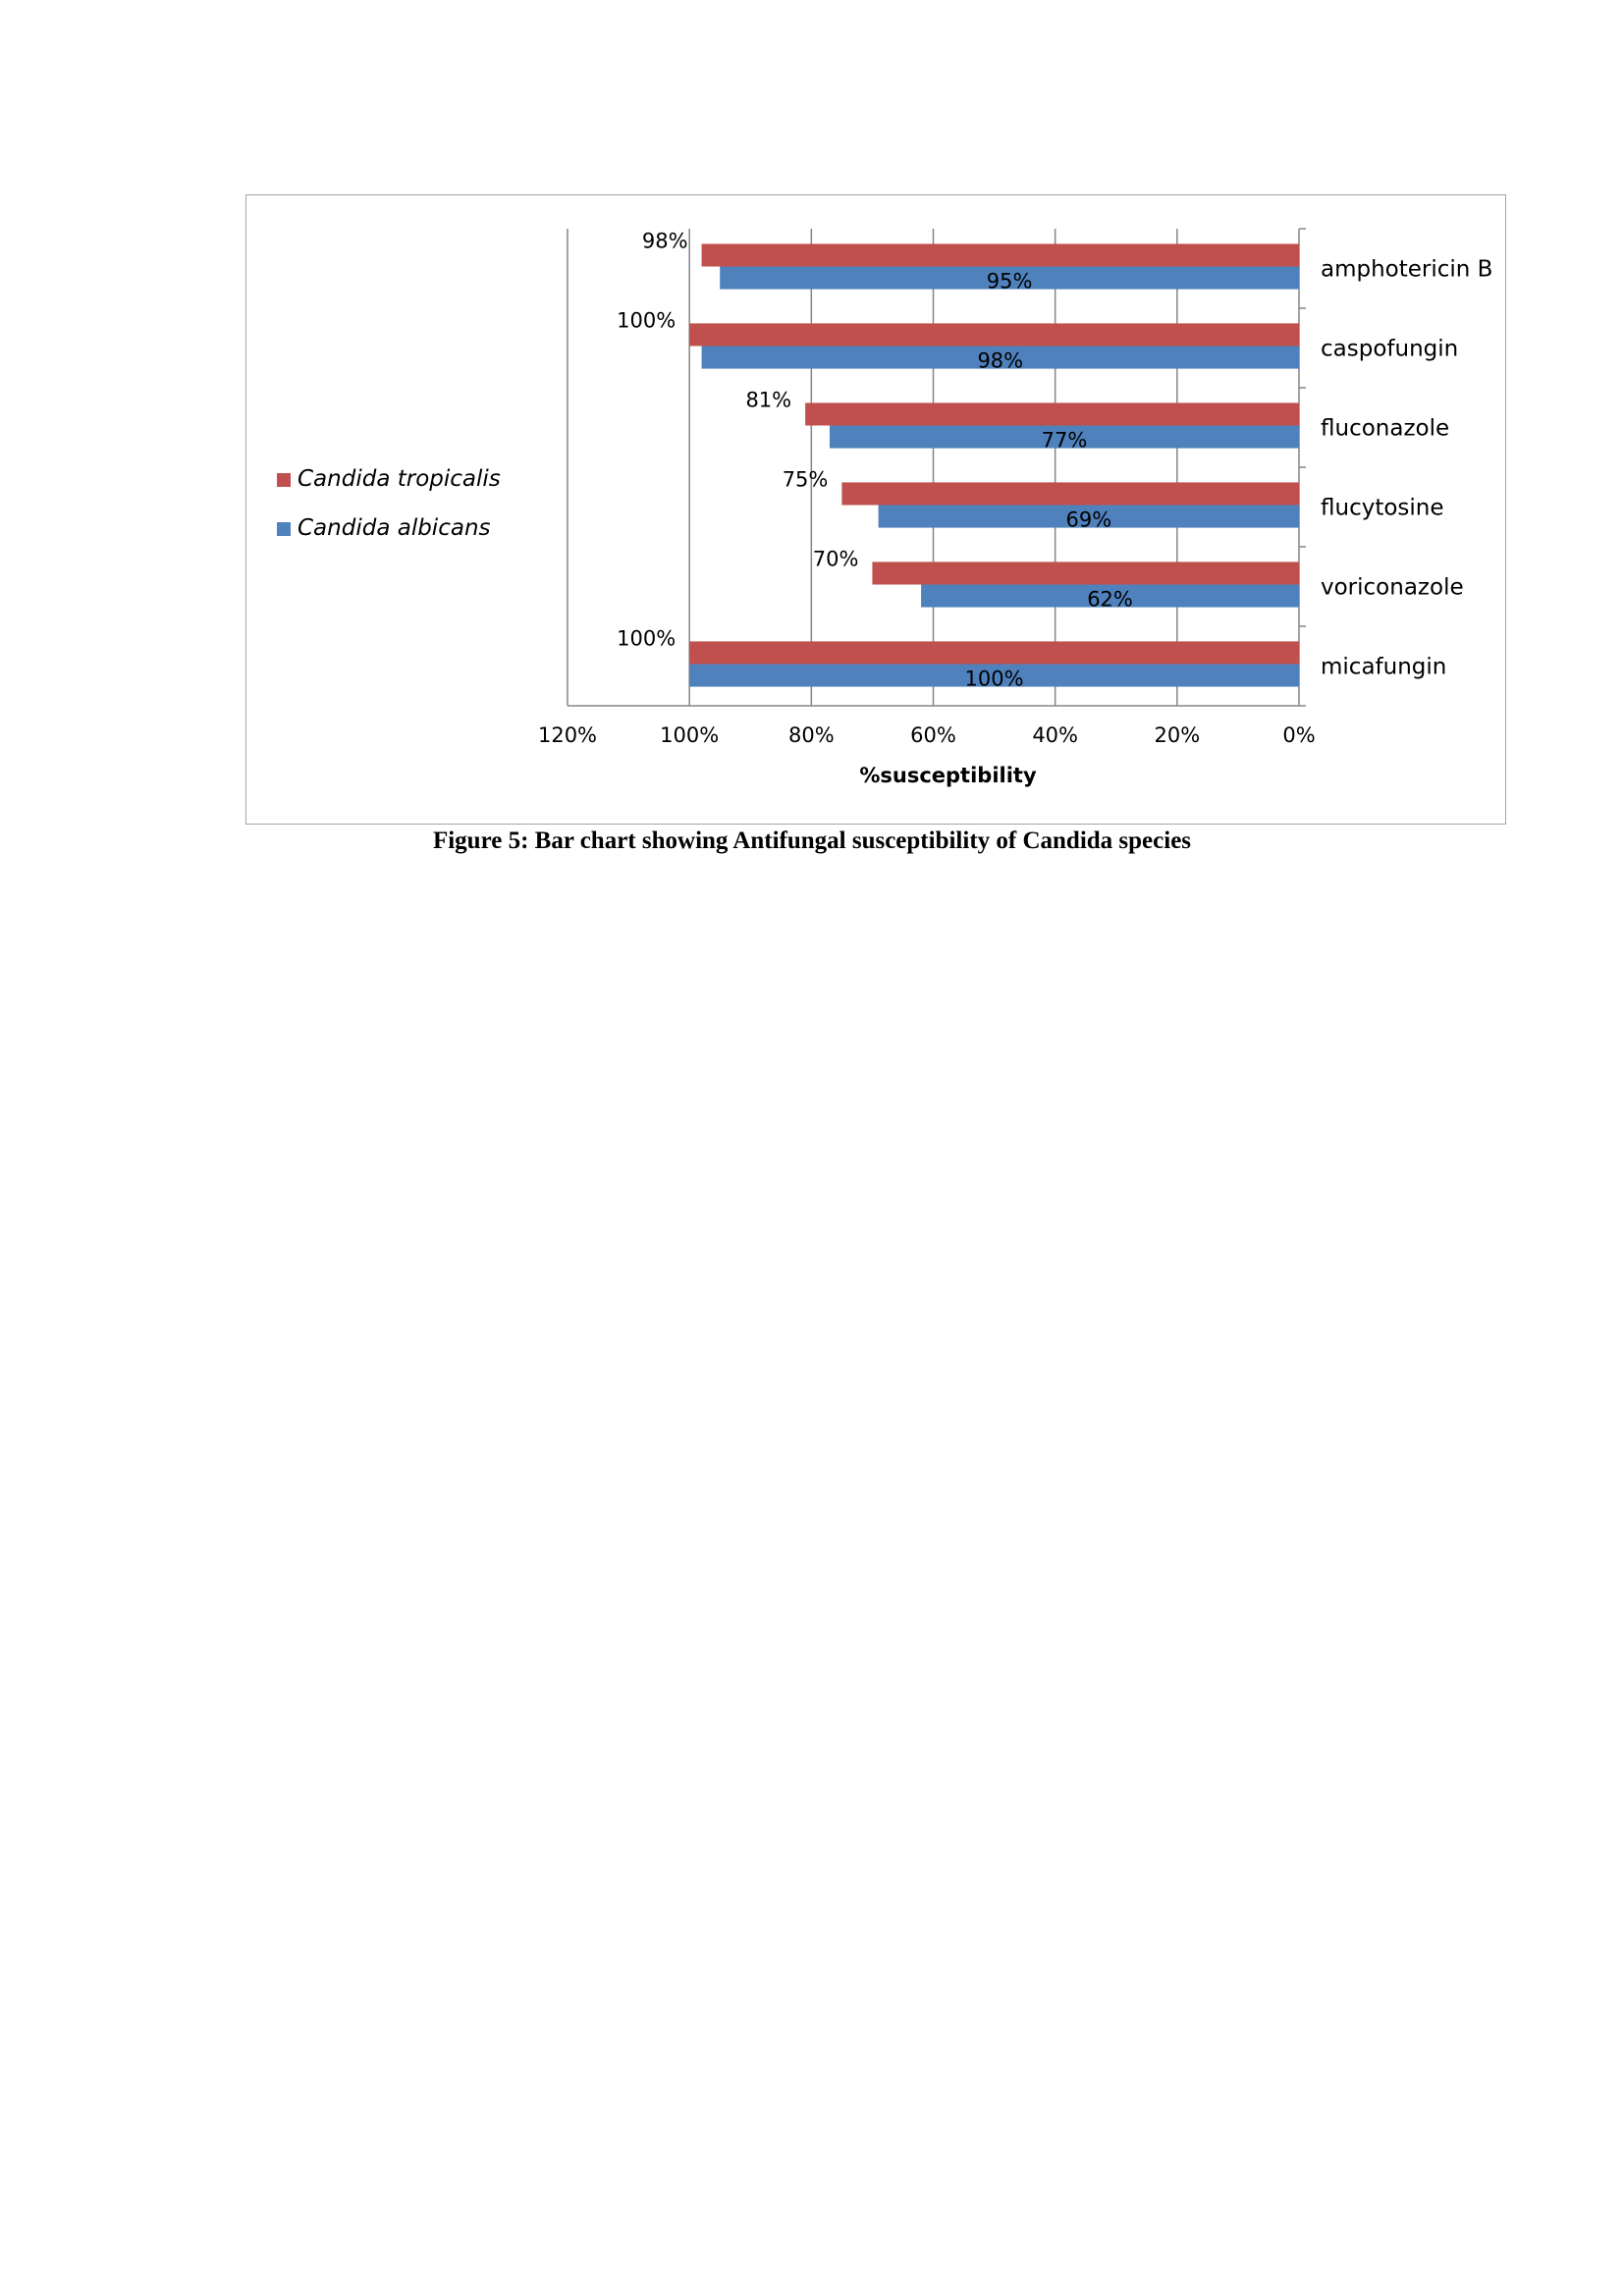  What do you see at coordinates (1055, 735) in the screenshot?
I see `x-tick-label: 40%` at bounding box center [1055, 735].